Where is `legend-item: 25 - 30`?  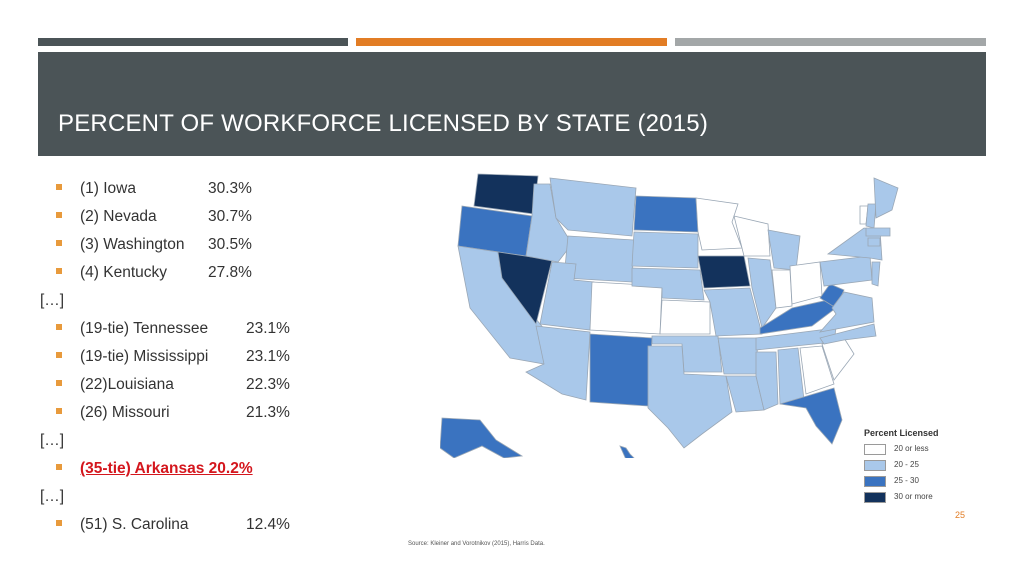 legend-item: 25 - 30 is located at coordinates (924, 482).